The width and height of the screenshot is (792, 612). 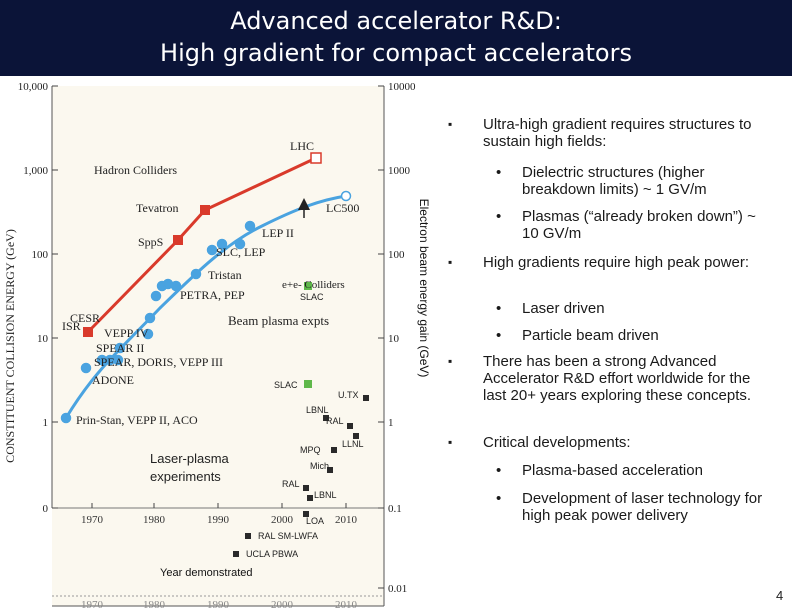 What do you see at coordinates (310, 450) in the screenshot?
I see `plasma-point-label: MPQ` at bounding box center [310, 450].